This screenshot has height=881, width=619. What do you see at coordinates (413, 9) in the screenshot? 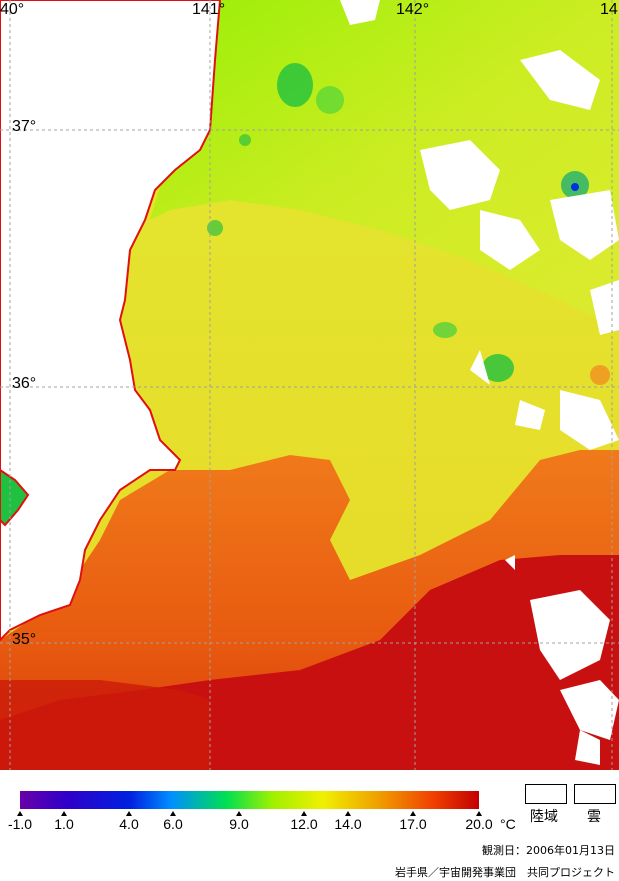
I see `lon-label-142: 142°` at bounding box center [413, 9].